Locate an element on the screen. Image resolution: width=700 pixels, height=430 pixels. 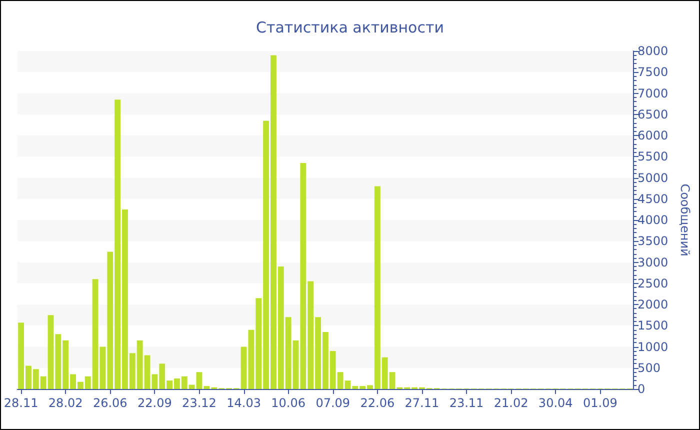
y-tick-label: 3500 is located at coordinates (653, 241).